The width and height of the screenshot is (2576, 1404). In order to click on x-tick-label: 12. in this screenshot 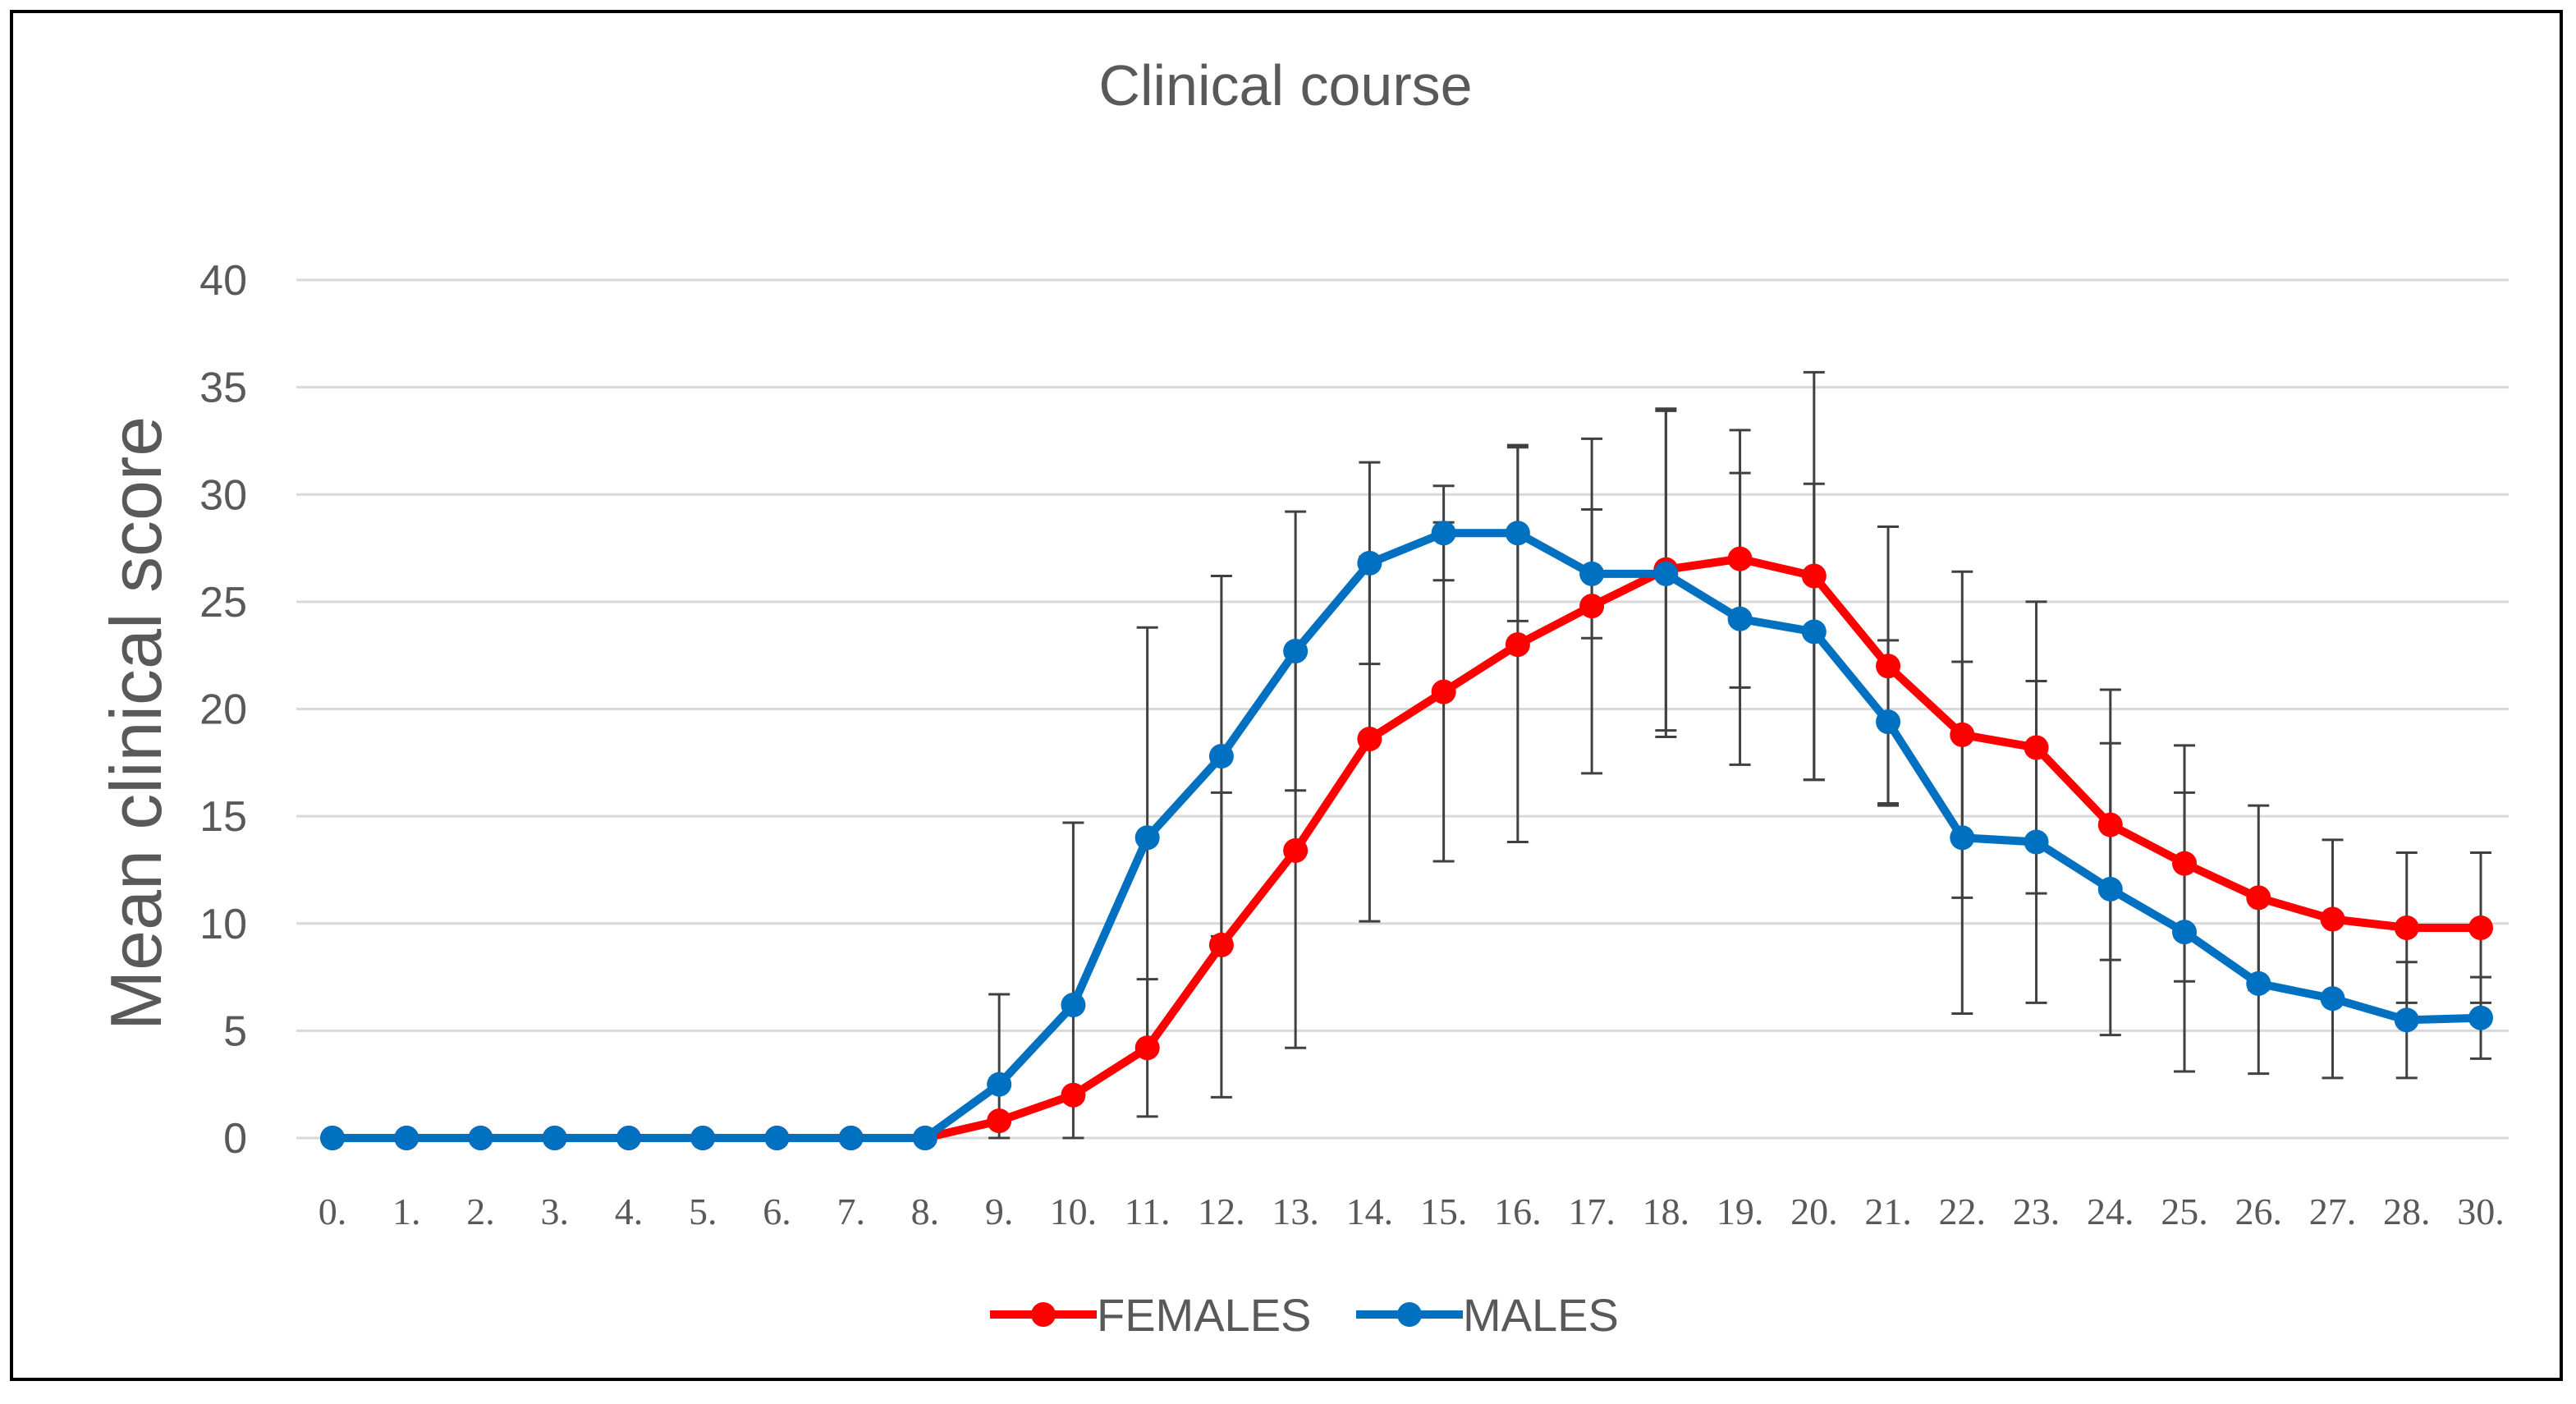, I will do `click(1221, 1211)`.